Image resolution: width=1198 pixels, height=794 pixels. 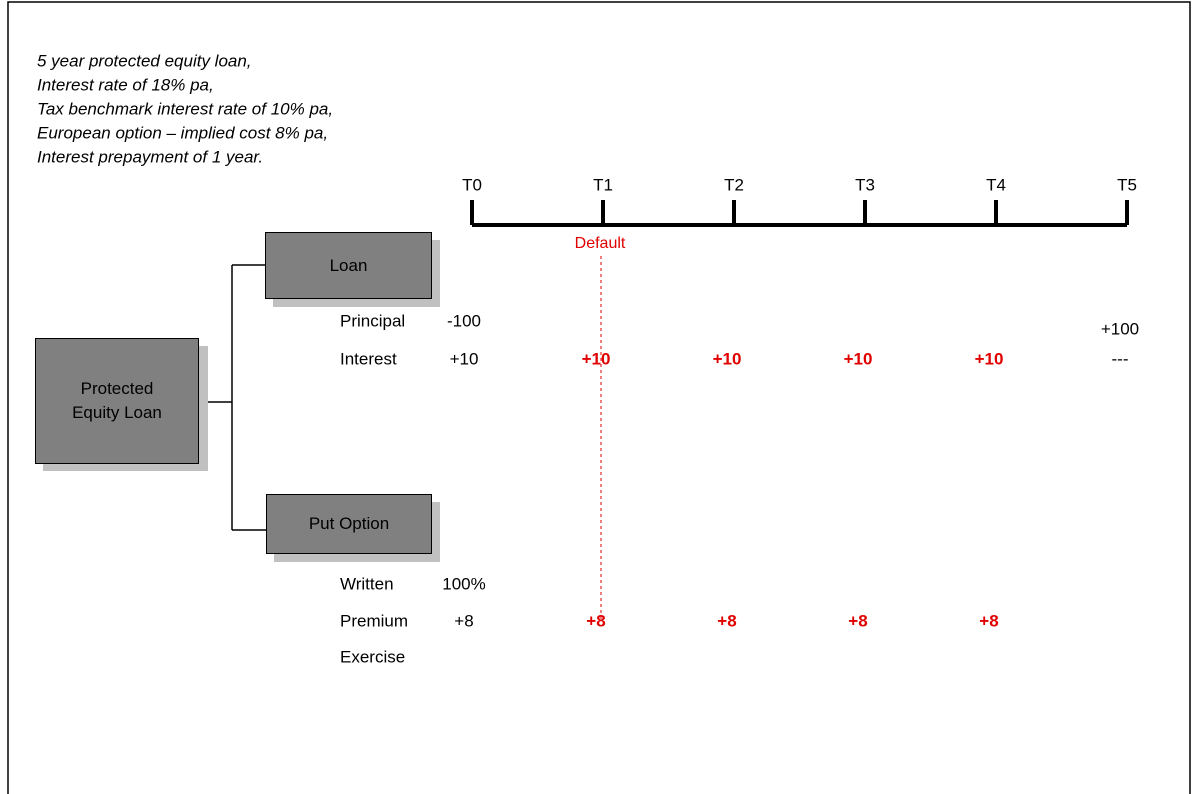 I want to click on row-label: Interest, so click(x=368, y=358).